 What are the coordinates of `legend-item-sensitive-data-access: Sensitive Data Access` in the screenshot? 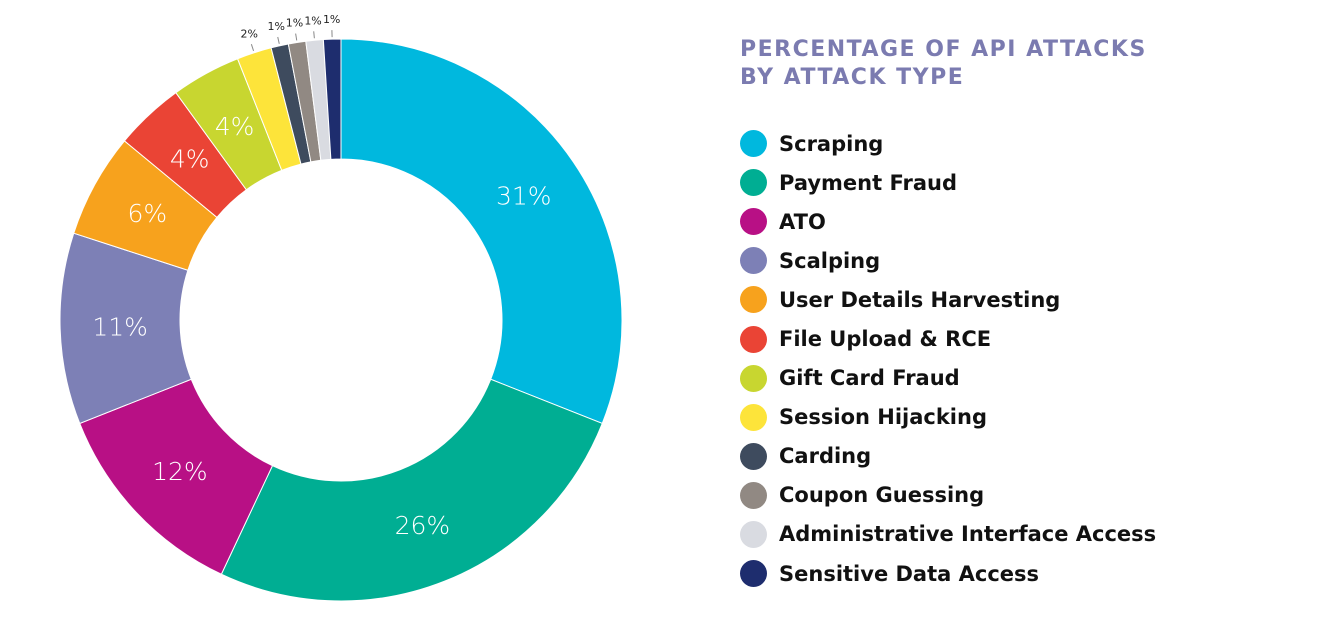 It's located at (948, 573).